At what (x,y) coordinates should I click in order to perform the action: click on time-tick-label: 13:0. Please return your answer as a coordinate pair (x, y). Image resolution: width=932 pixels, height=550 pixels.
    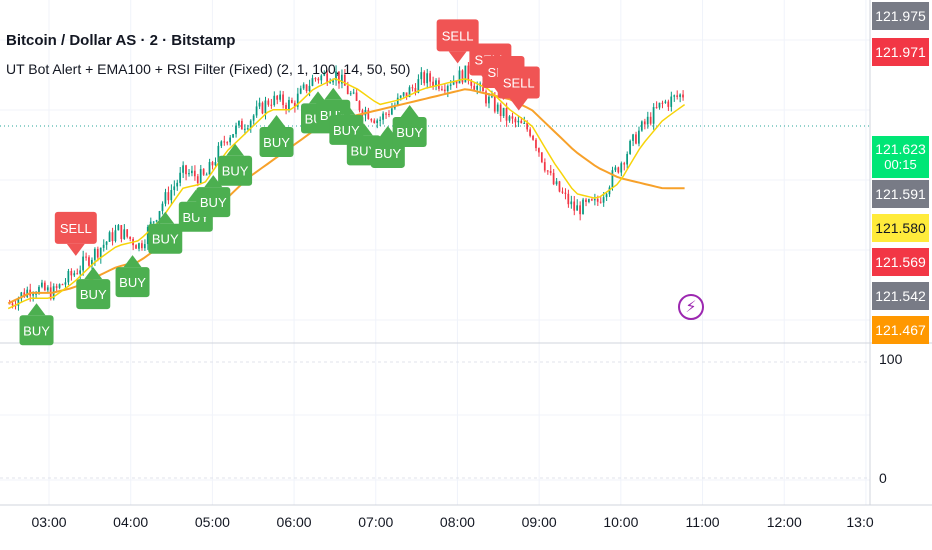
    Looking at the image, I should click on (860, 522).